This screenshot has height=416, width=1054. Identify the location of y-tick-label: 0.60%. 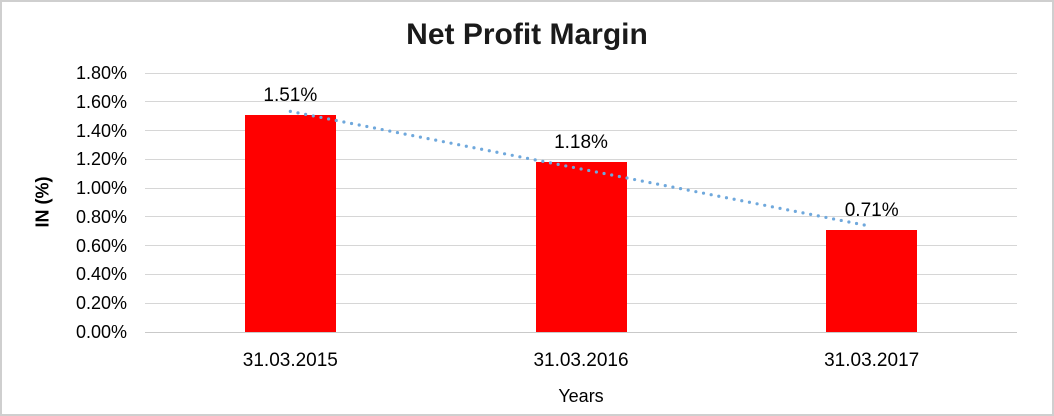
(101, 245).